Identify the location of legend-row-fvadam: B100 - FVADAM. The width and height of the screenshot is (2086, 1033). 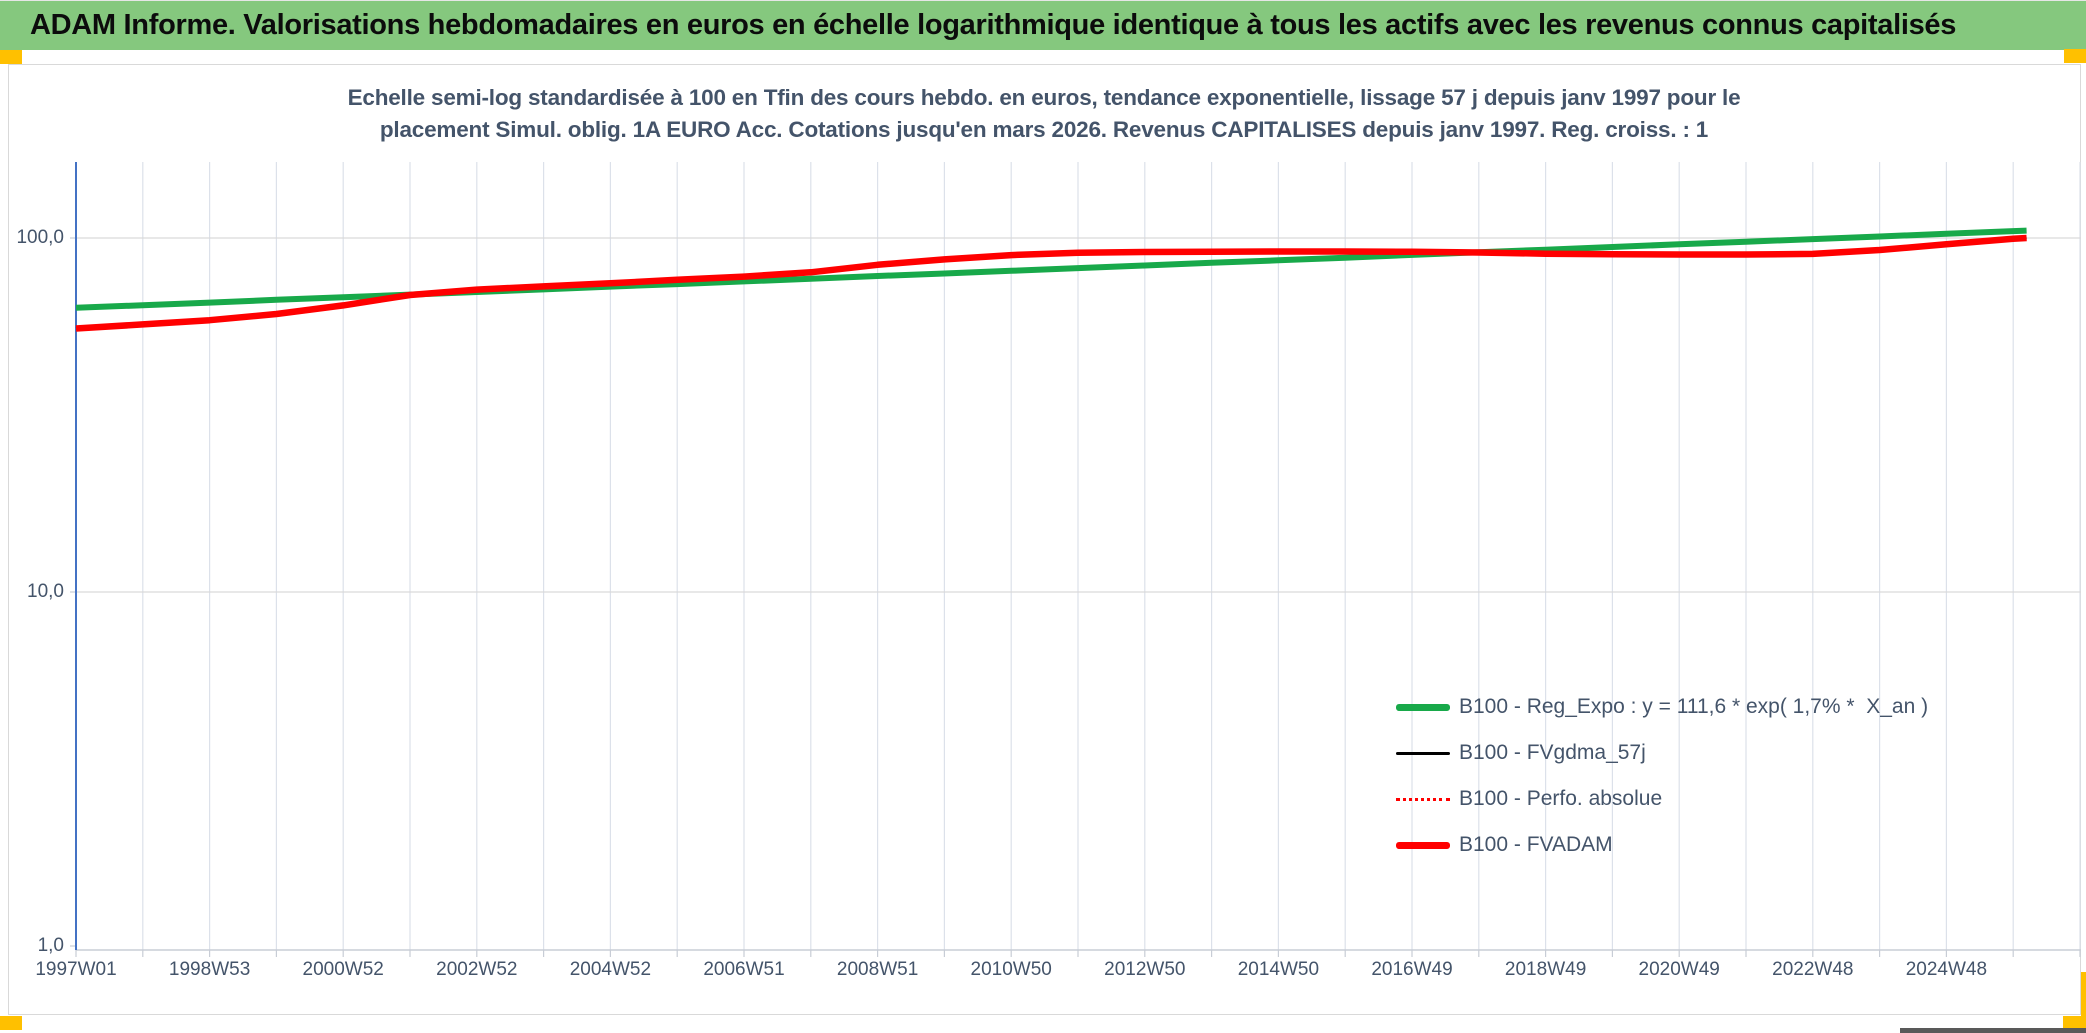
(1676, 845).